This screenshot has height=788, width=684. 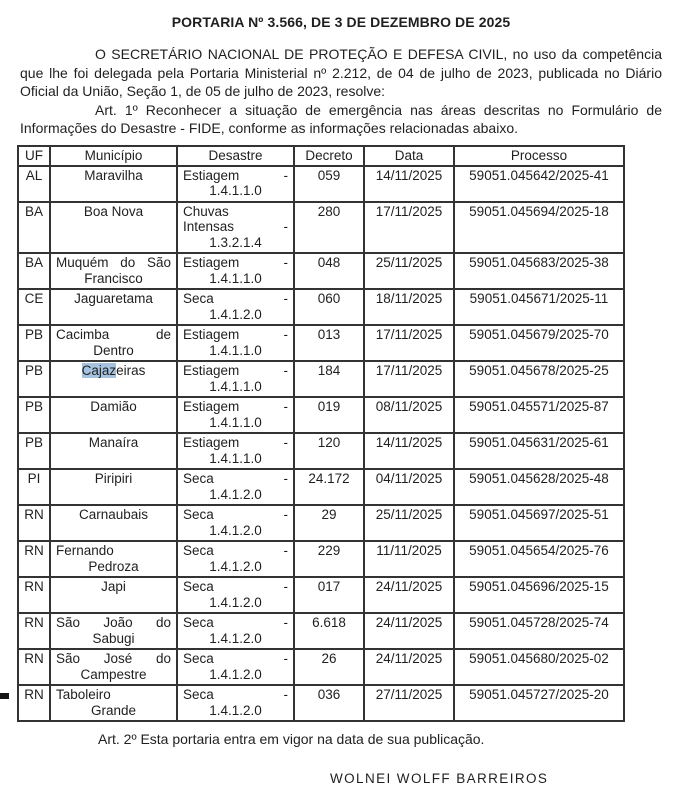 What do you see at coordinates (4, 696) in the screenshot?
I see `scan-artifact-mark` at bounding box center [4, 696].